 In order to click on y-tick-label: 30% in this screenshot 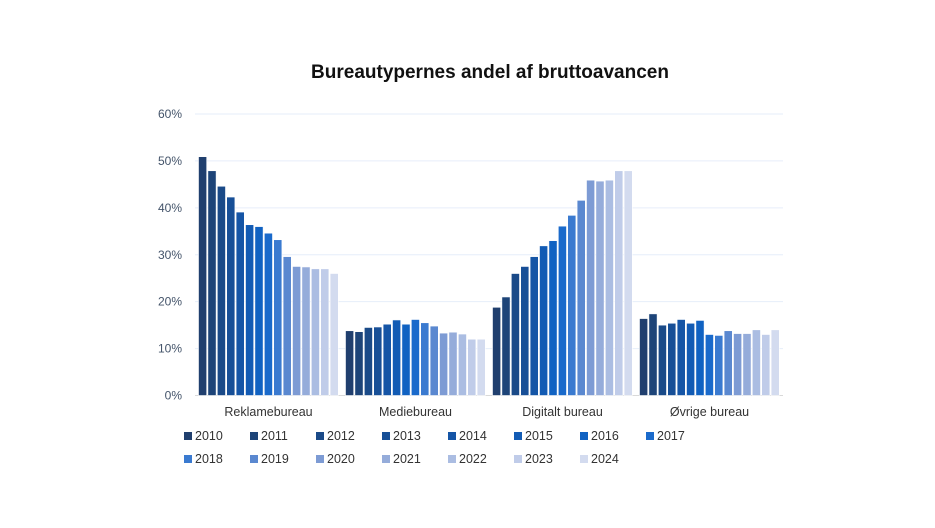, I will do `click(170, 255)`.